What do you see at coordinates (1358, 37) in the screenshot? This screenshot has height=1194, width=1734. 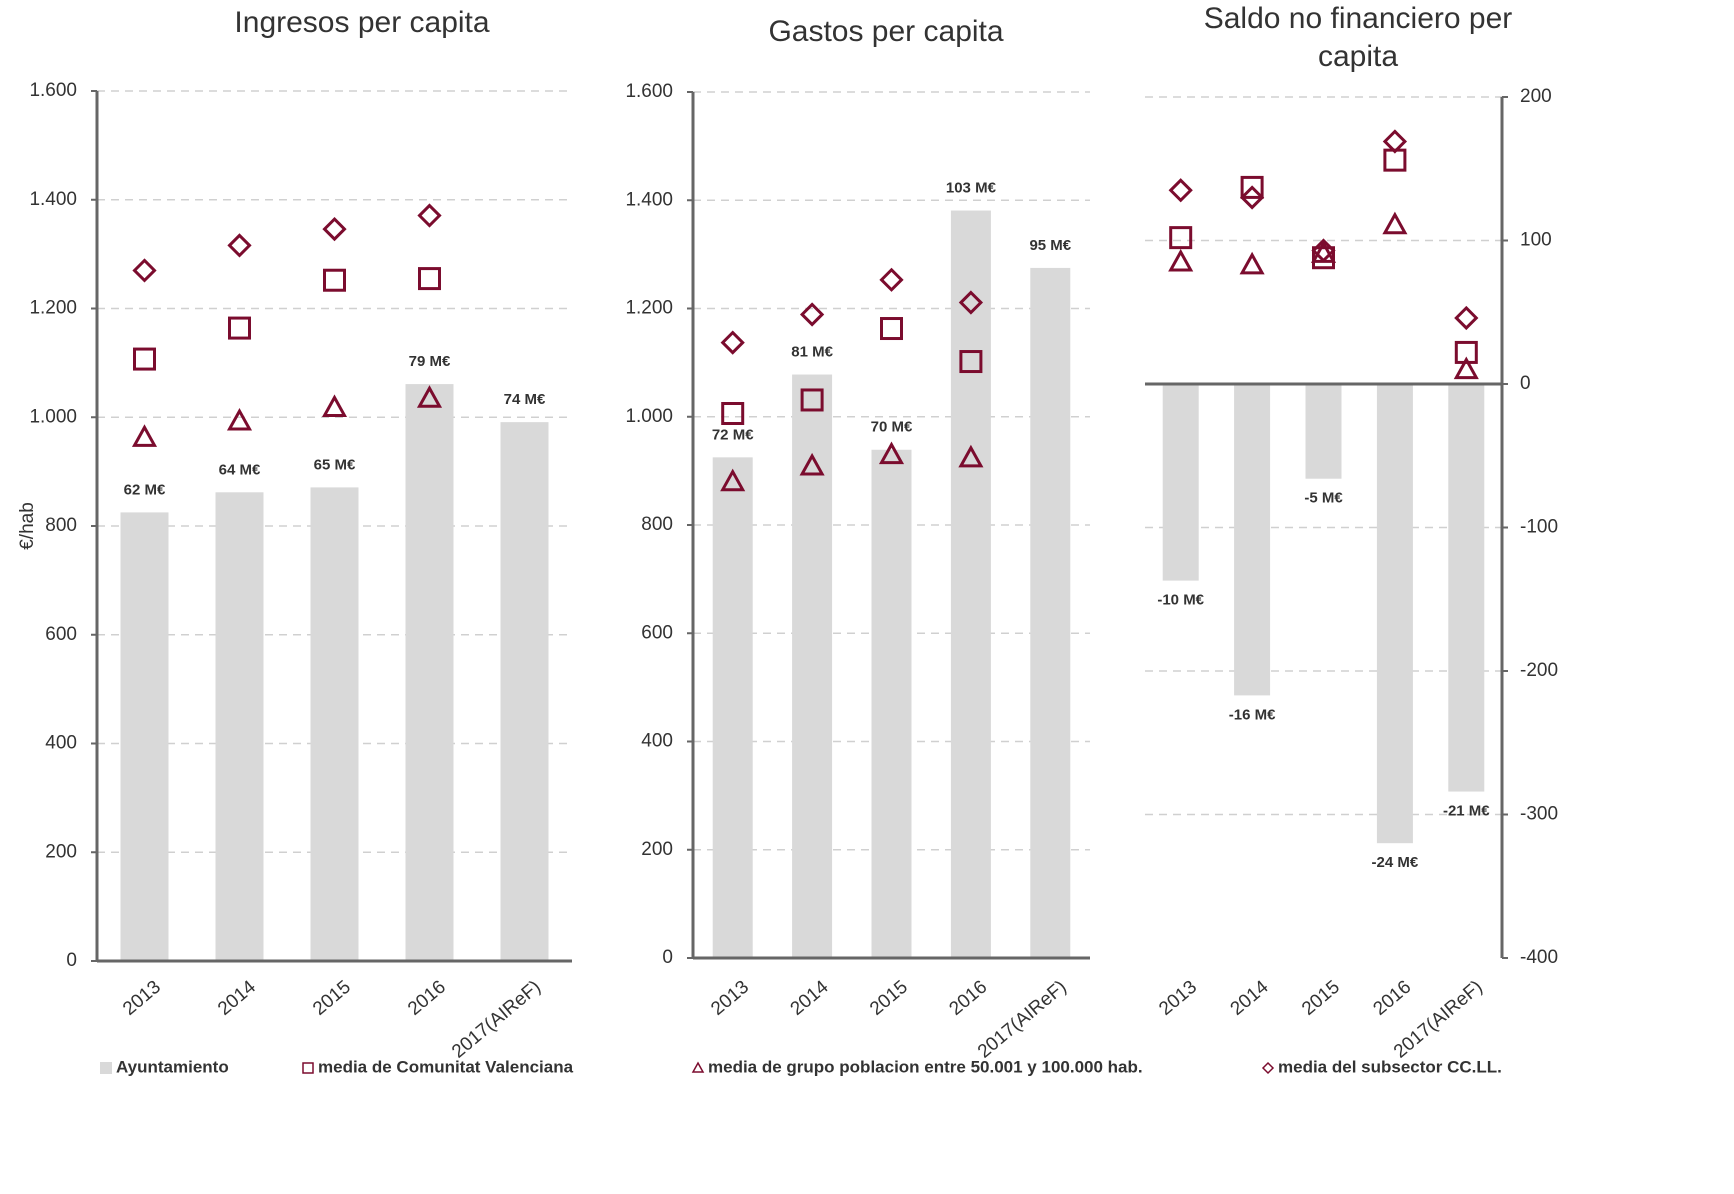 I see `chart-title: Saldo no financiero per capita` at bounding box center [1358, 37].